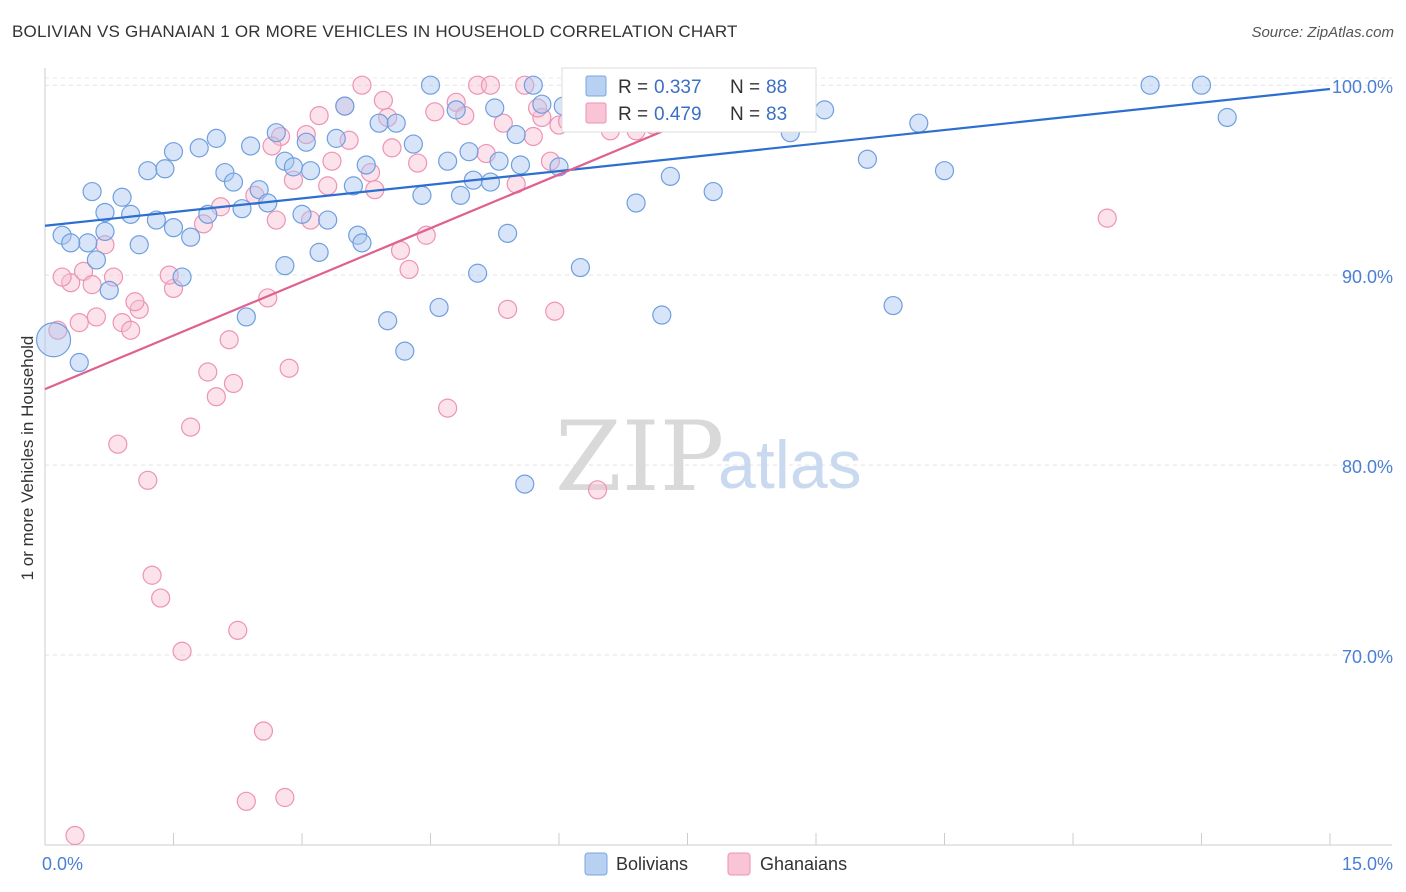 This screenshot has height=892, width=1406. What do you see at coordinates (633, 114) in the screenshot?
I see `legend-r-label-ghanaians: R =` at bounding box center [633, 114].